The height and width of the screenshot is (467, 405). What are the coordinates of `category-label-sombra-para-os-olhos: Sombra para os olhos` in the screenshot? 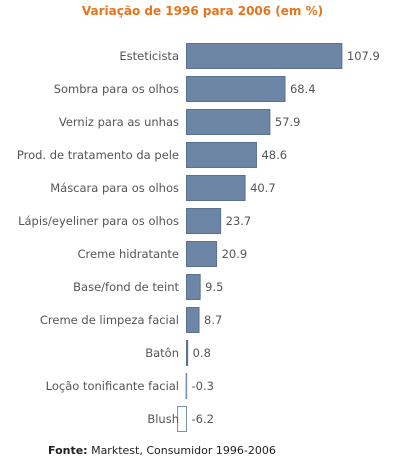 It's located at (116, 89).